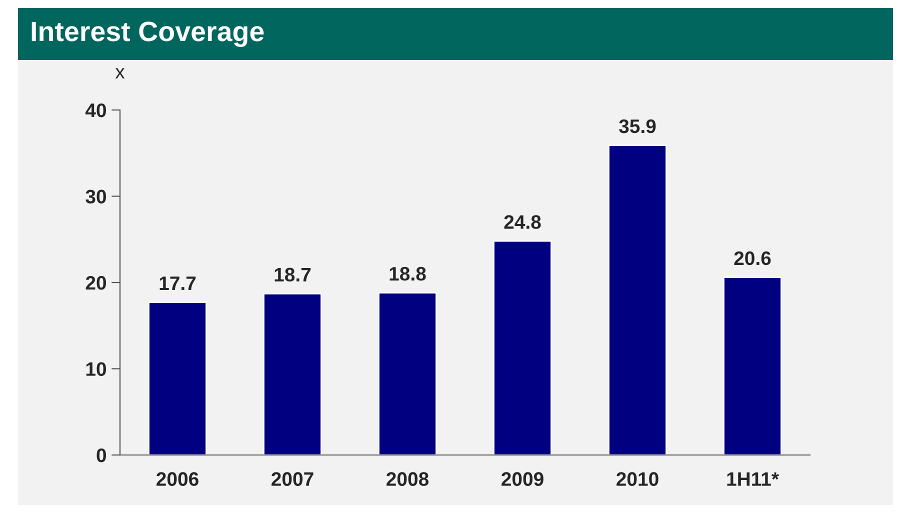 Image resolution: width=907 pixels, height=513 pixels. What do you see at coordinates (637, 479) in the screenshot?
I see `x-tick-label: 2010` at bounding box center [637, 479].